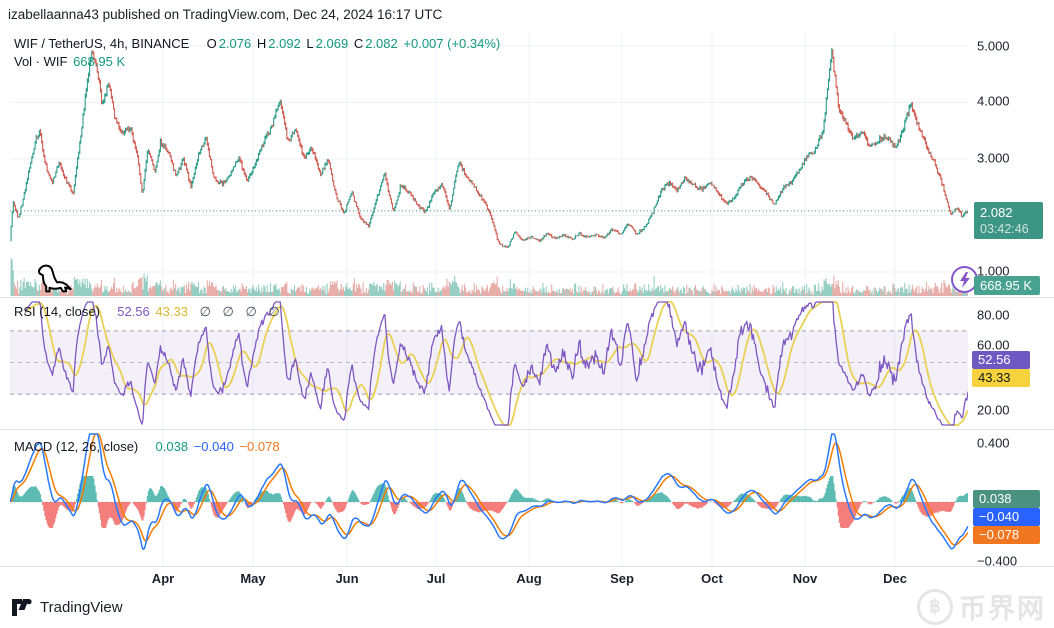 This screenshot has width=1054, height=628. Describe the element at coordinates (993, 410) in the screenshot. I see `rsi-axis-label: 20.00` at that location.